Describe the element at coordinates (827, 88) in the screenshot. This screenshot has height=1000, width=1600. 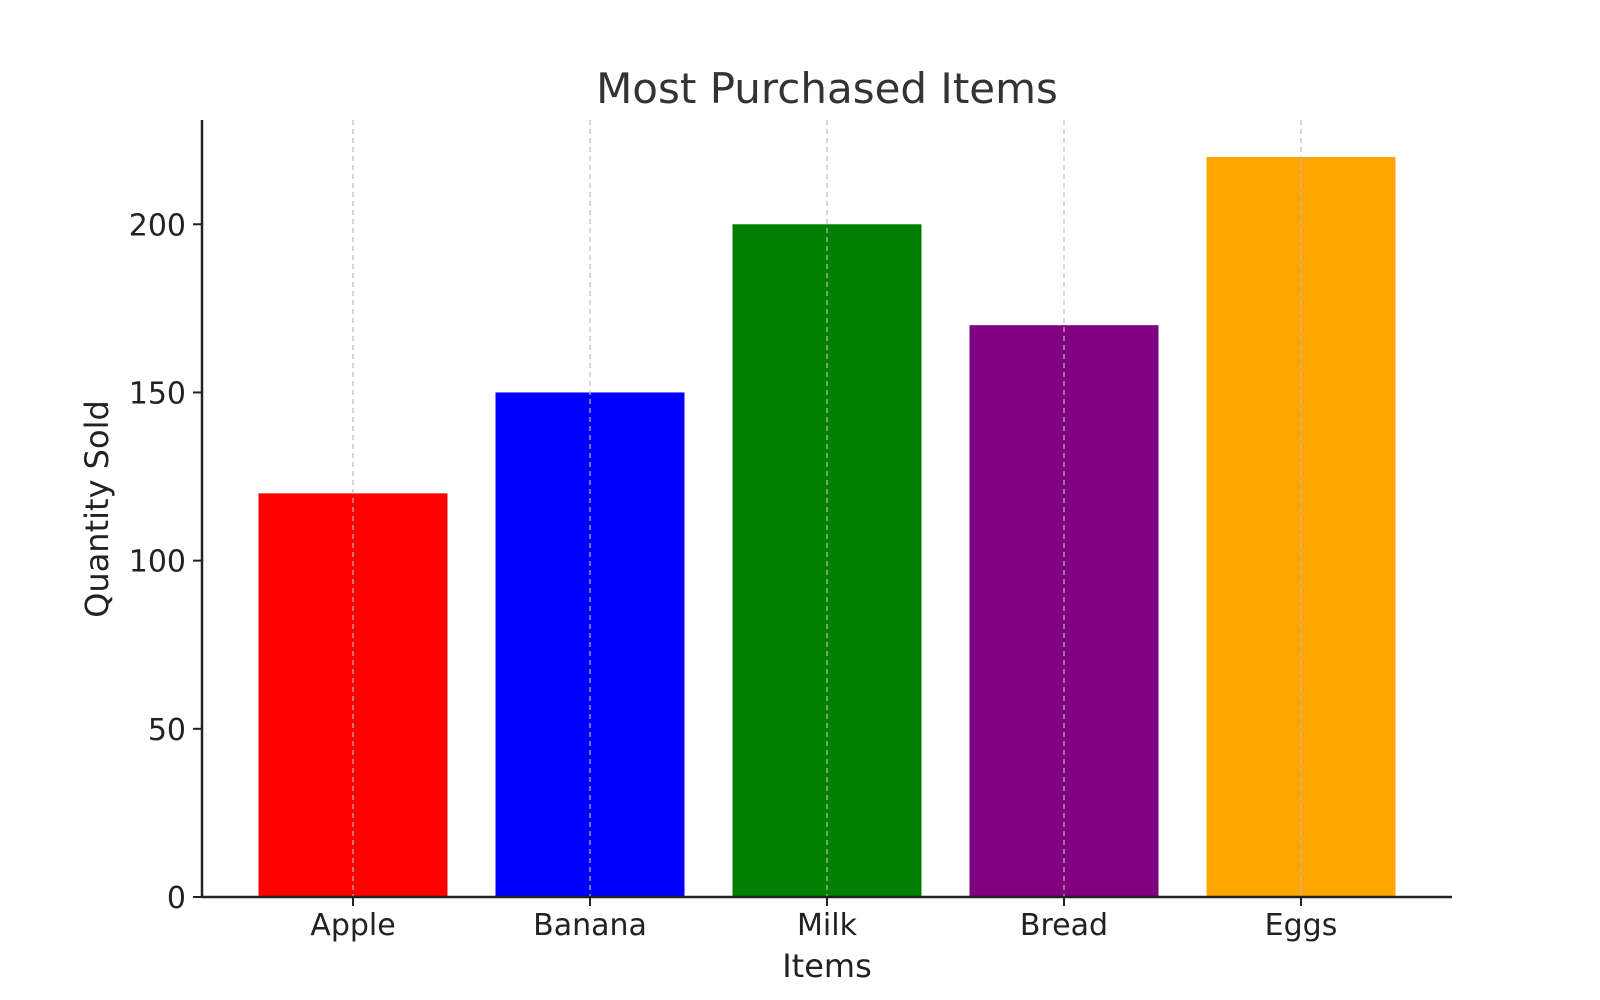
I see `chart-title: Most Purchased Items` at that location.